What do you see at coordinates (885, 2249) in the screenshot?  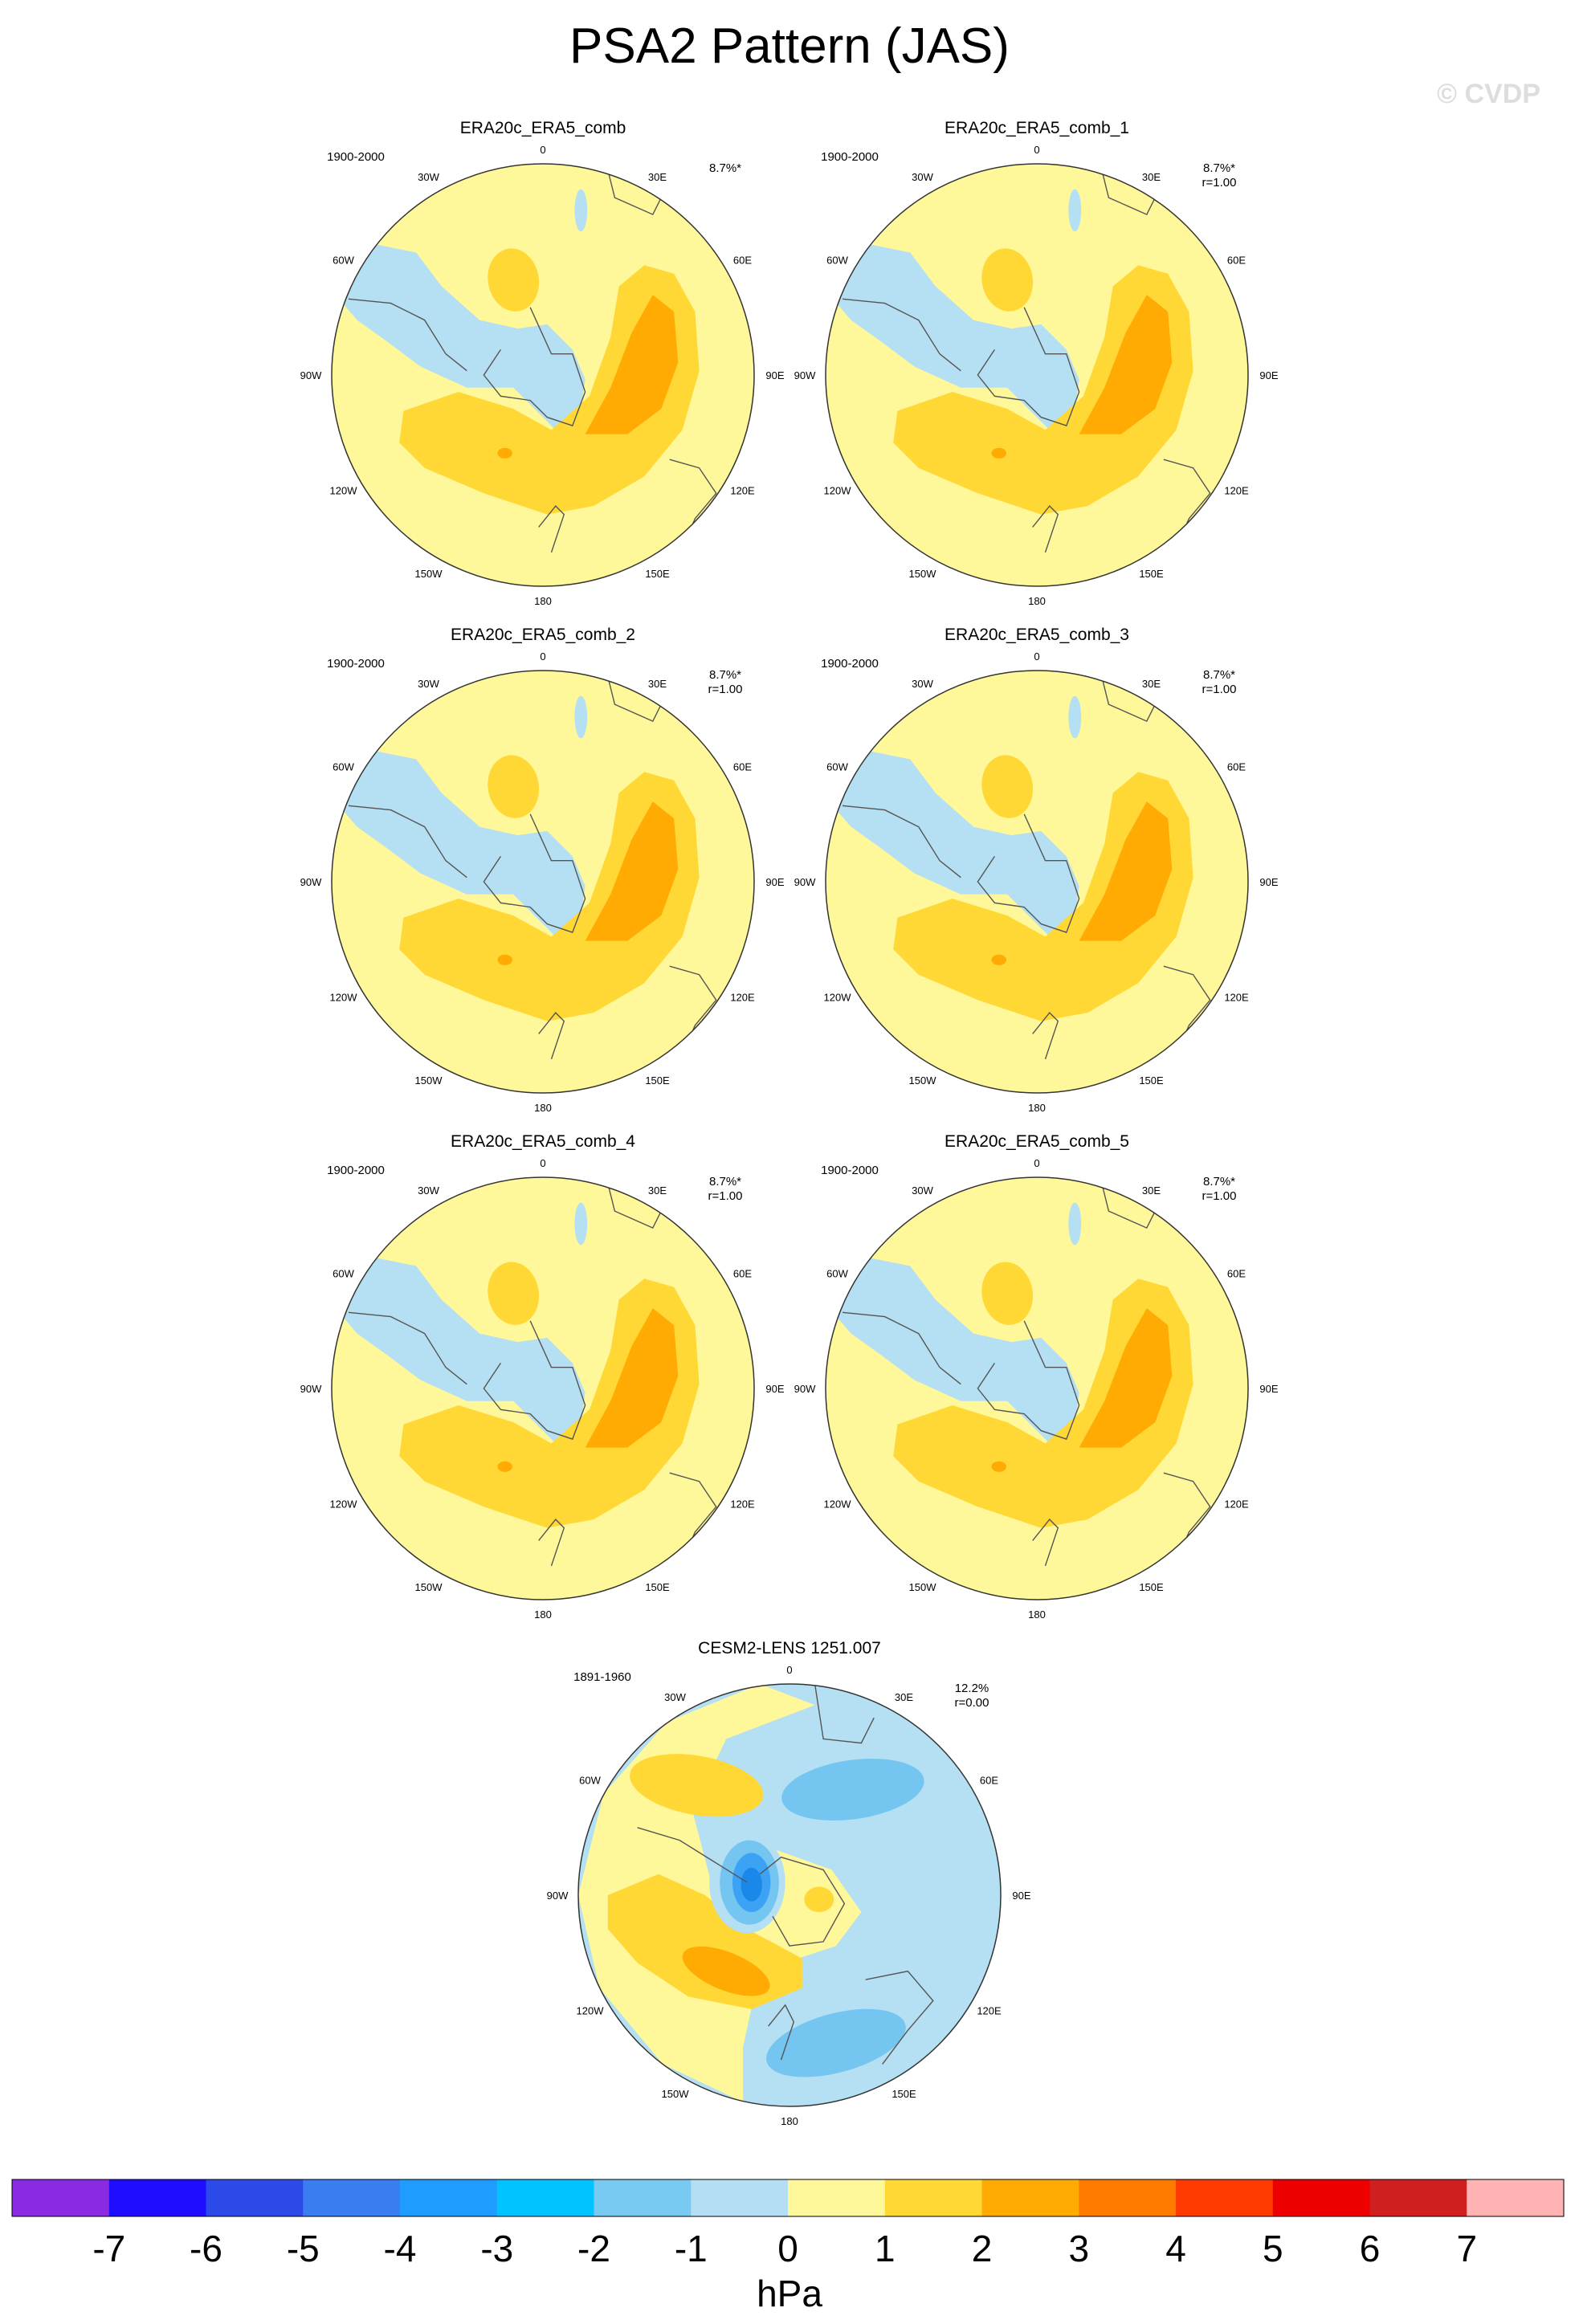 I see `colorbar-tick-label: 1` at bounding box center [885, 2249].